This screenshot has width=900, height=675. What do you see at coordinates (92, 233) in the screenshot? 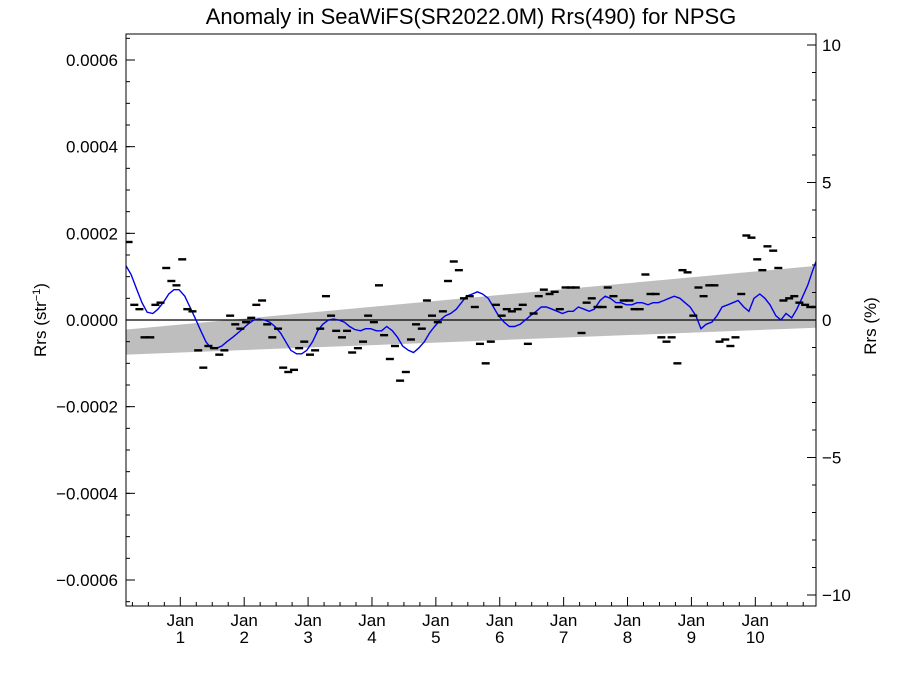
I see `left-tick-label: 0.0002` at bounding box center [92, 233].